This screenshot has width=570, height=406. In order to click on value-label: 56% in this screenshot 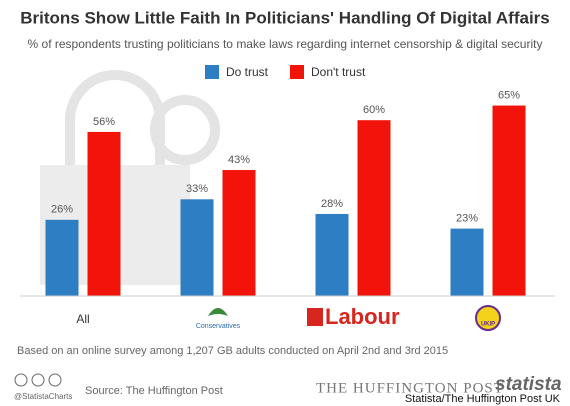, I will do `click(104, 122)`.